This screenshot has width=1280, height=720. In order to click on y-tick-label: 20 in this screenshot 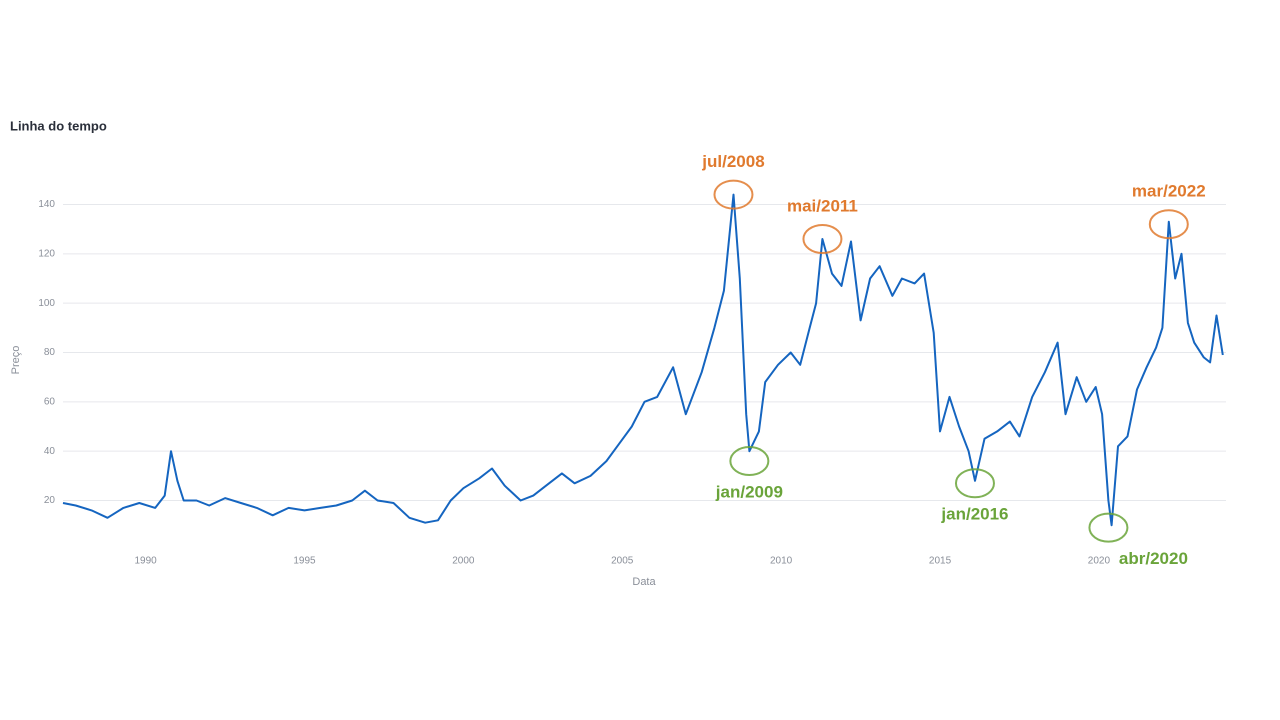, I will do `click(50, 500)`.